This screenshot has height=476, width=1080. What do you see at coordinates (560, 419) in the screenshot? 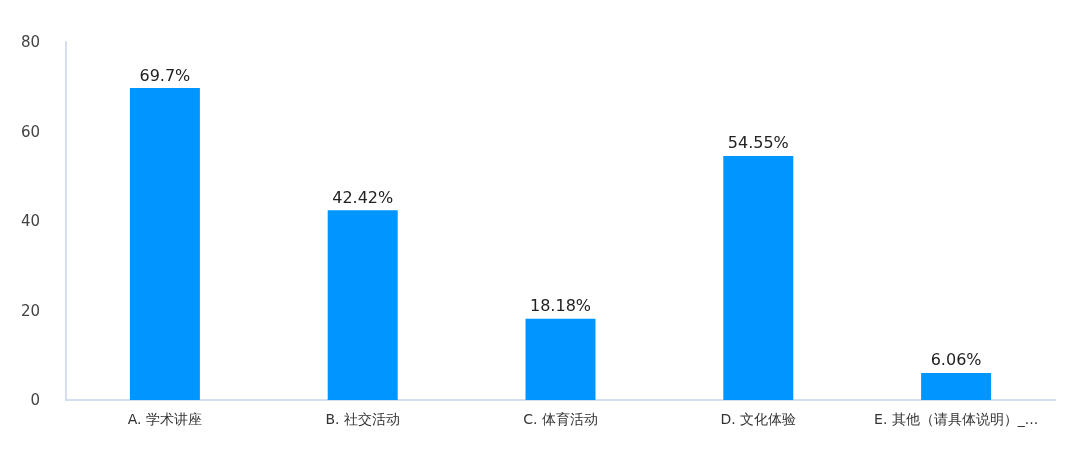
I see `x-tick-label: C. 体育活动` at bounding box center [560, 419].